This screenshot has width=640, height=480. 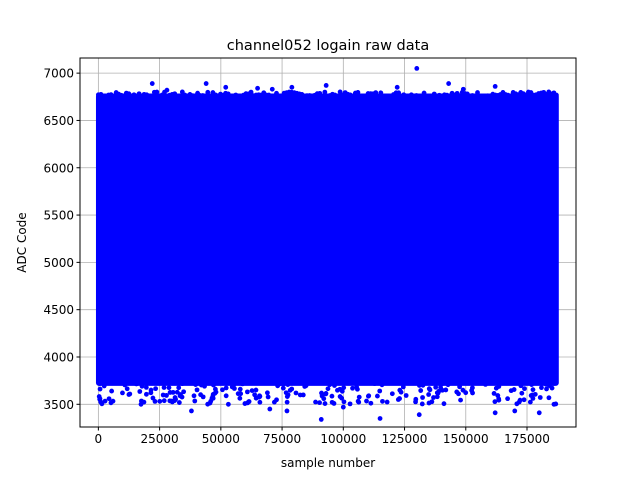 What do you see at coordinates (58, 263) in the screenshot?
I see `y-tick-label: 5000` at bounding box center [58, 263].